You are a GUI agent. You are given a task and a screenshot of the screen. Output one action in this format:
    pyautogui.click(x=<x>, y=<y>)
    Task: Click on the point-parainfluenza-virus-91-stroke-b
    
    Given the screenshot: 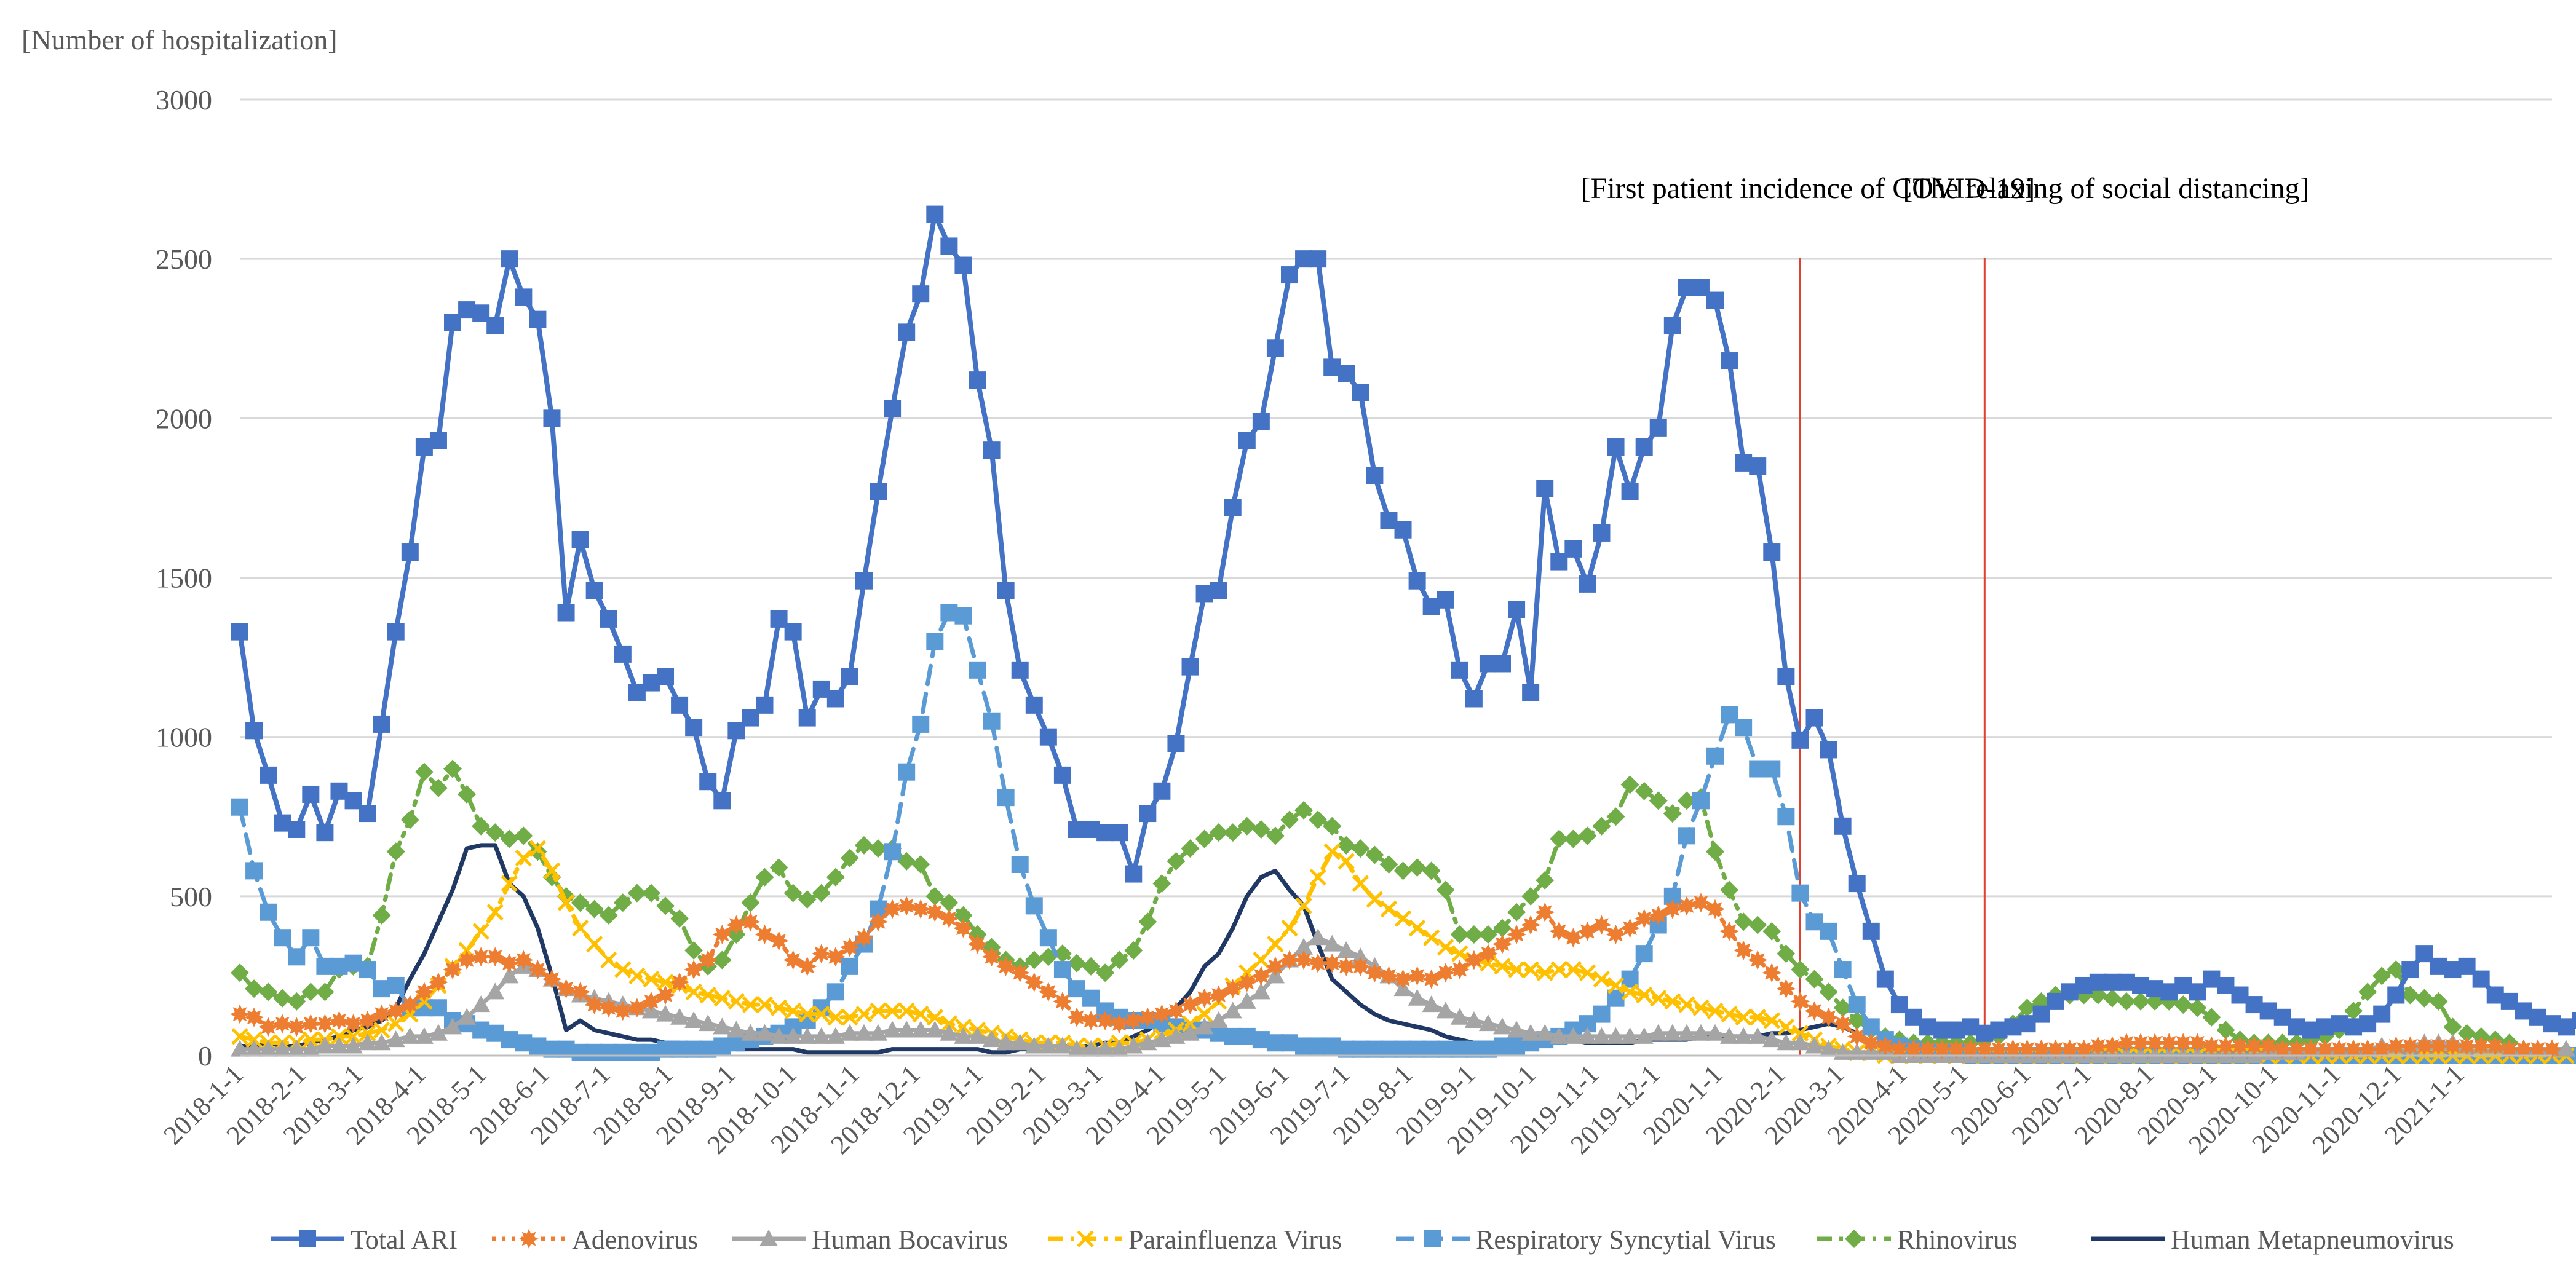 What is the action you would take?
    pyautogui.click(x=1531, y=970)
    